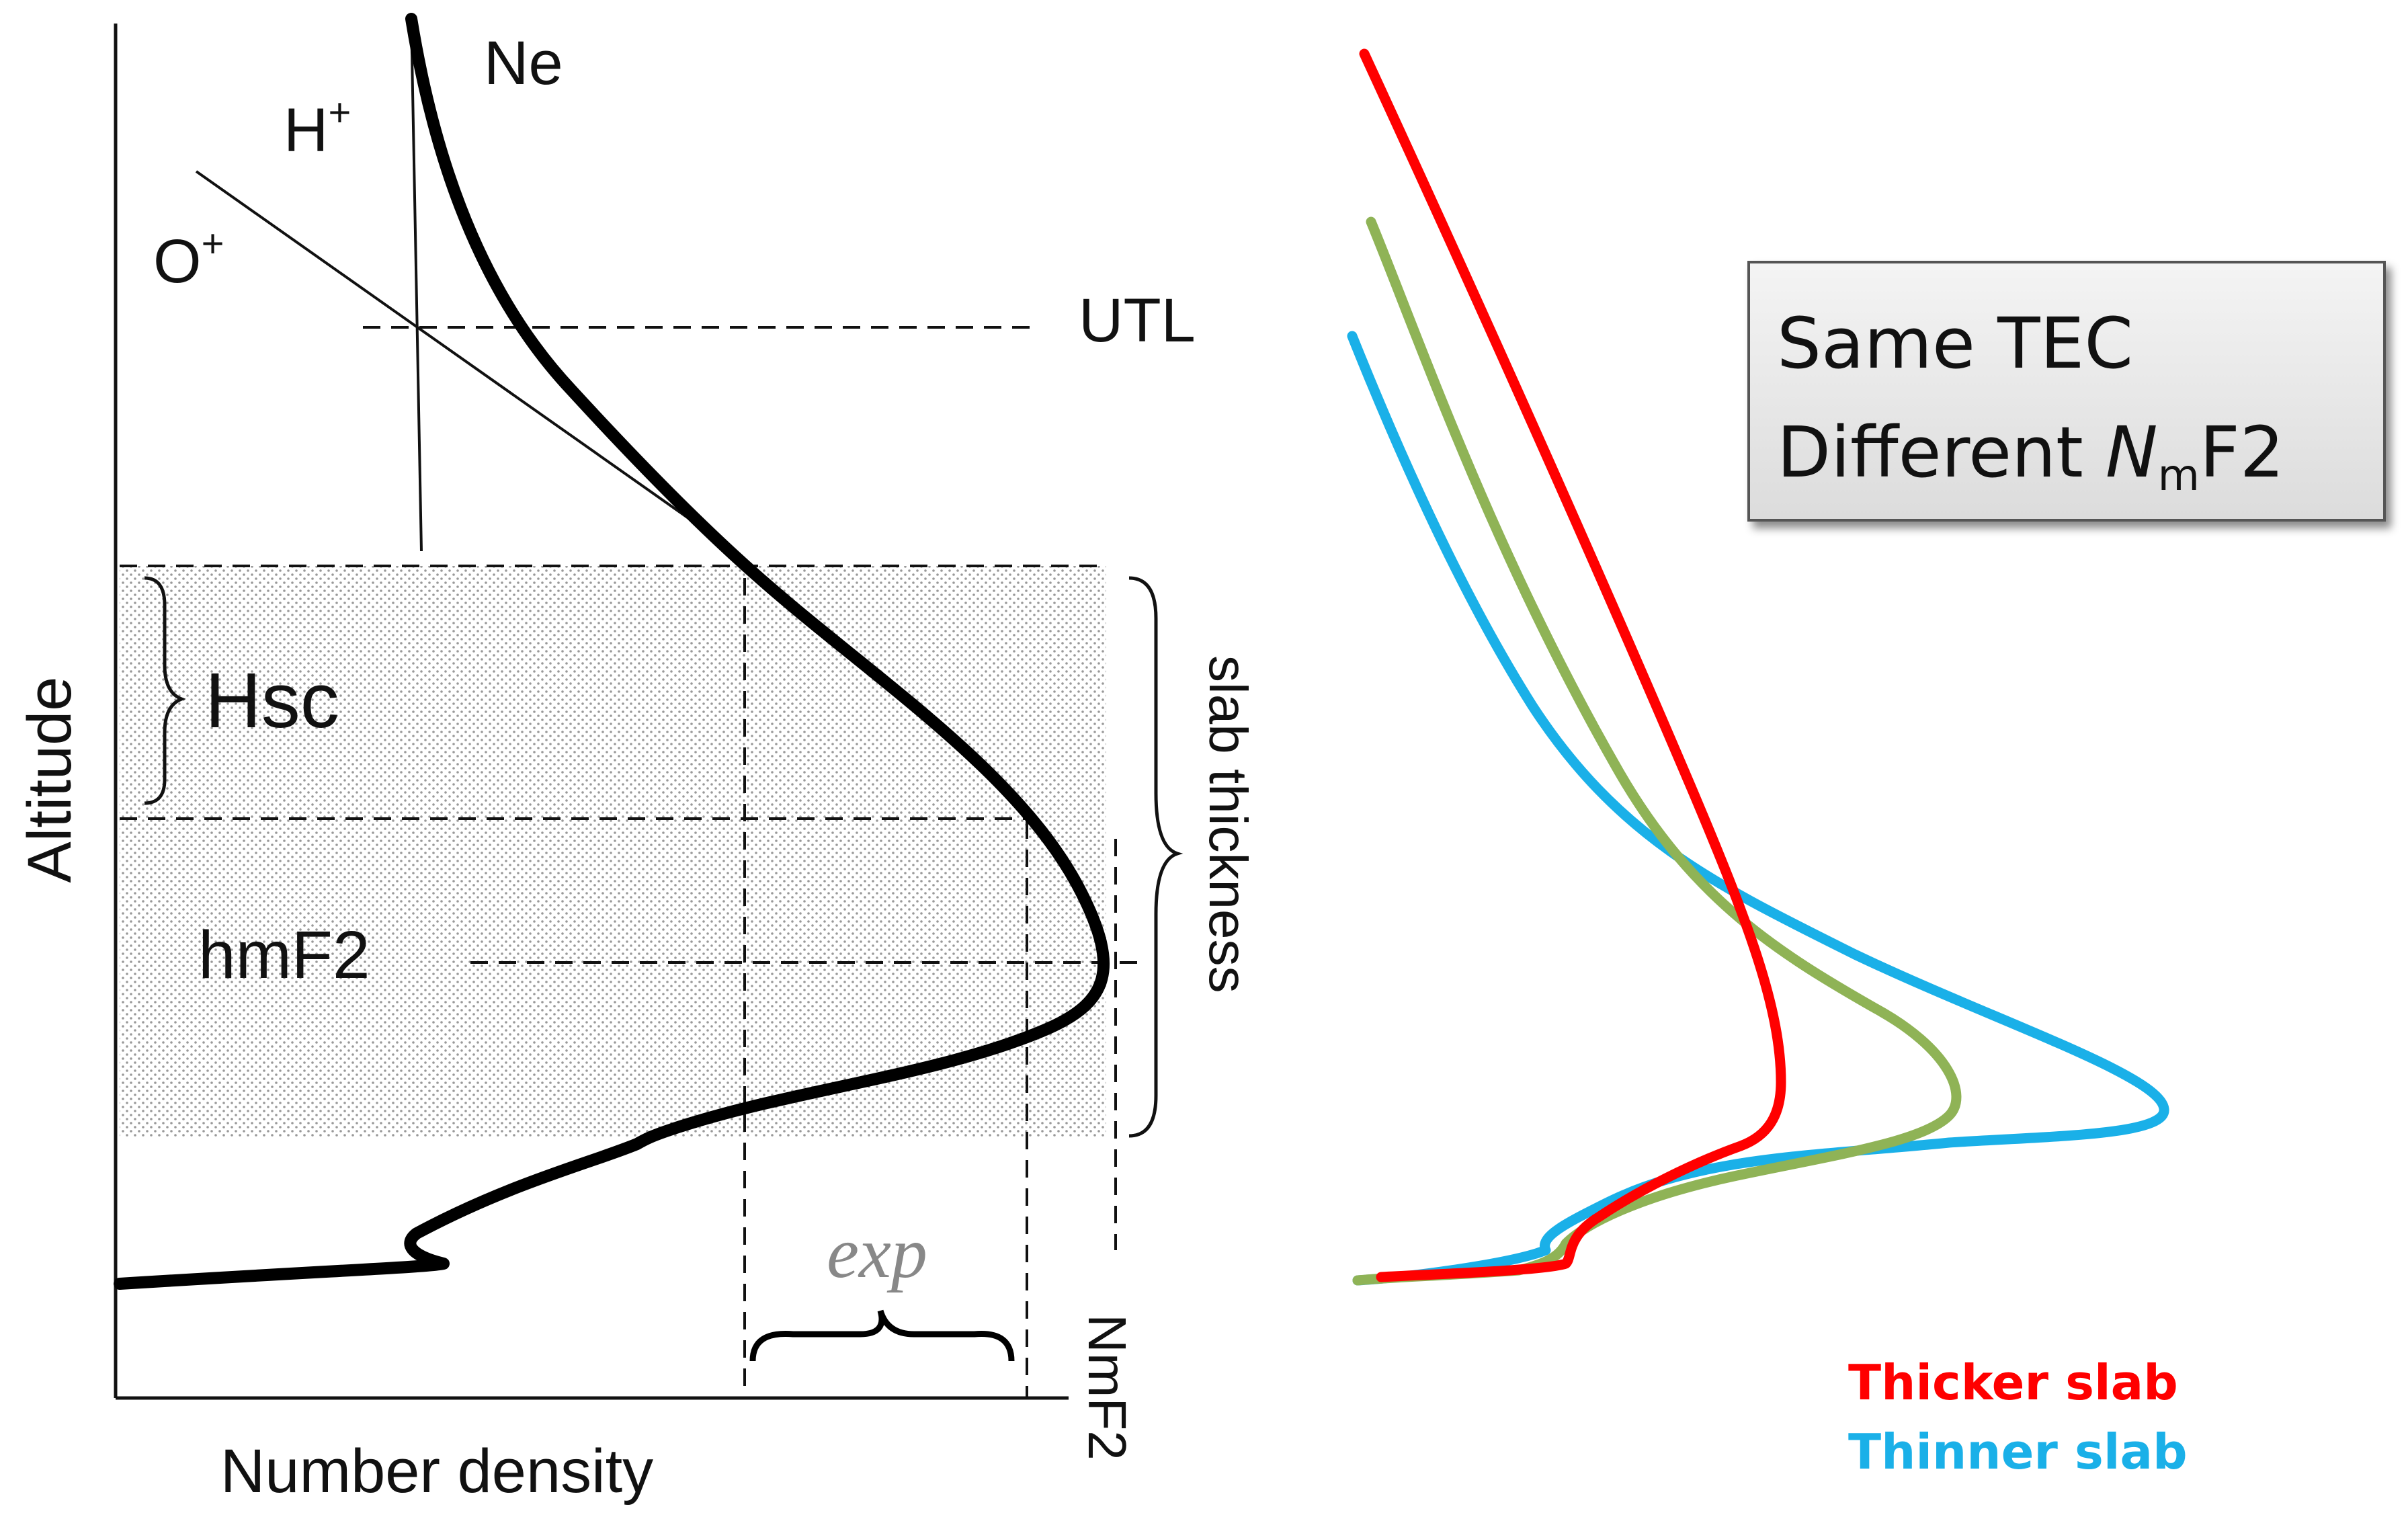 This screenshot has height=1519, width=2408. Describe the element at coordinates (523, 63) in the screenshot. I see `ne-label: Ne` at that location.